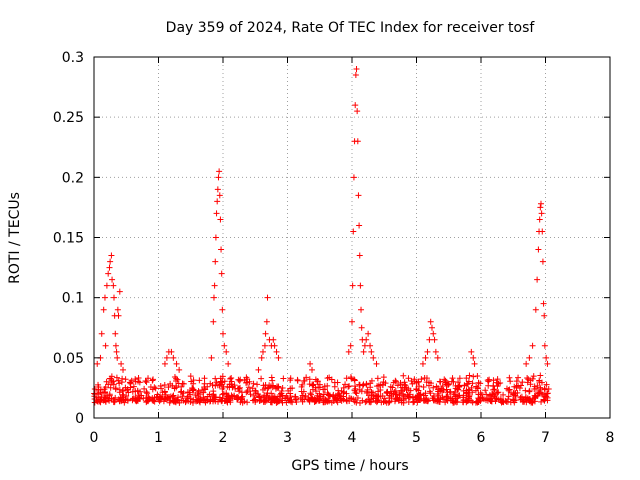 This screenshot has height=480, width=640. Describe the element at coordinates (610, 438) in the screenshot. I see `x-tick-label: 8` at that location.